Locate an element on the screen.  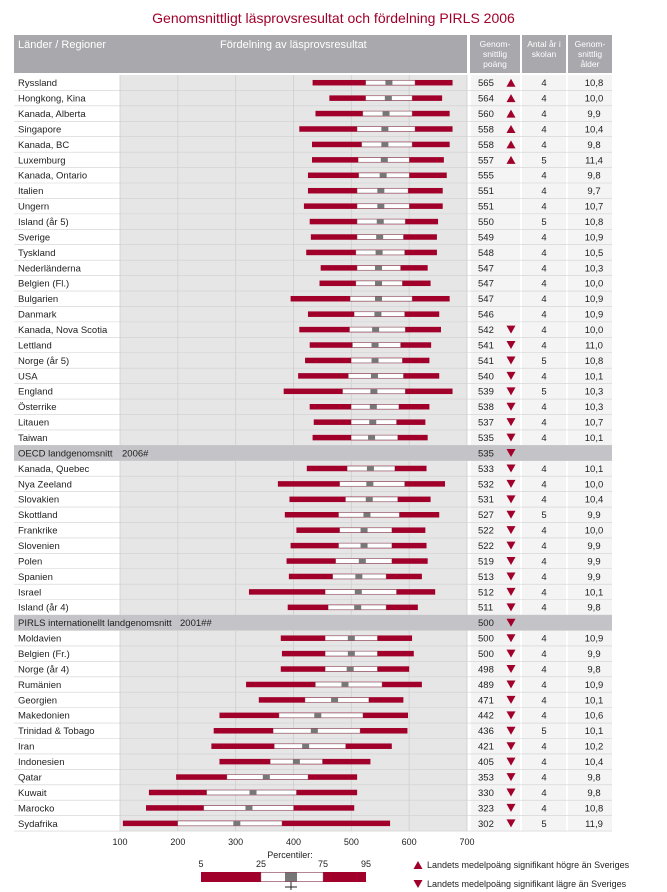
mean-value-island-ar-5: 550 is located at coordinates (486, 222).